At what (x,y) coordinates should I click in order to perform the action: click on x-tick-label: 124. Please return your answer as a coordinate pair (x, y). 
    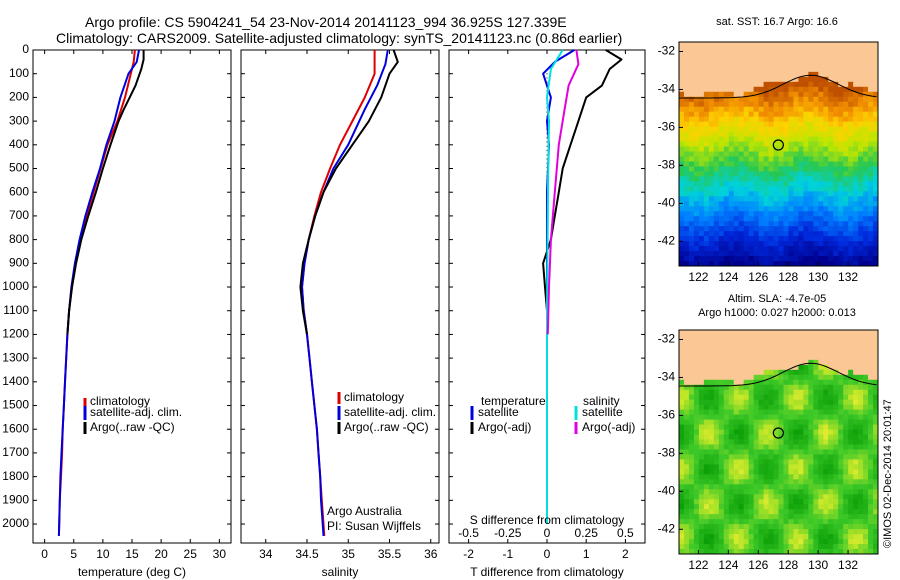
    Looking at the image, I should click on (728, 565).